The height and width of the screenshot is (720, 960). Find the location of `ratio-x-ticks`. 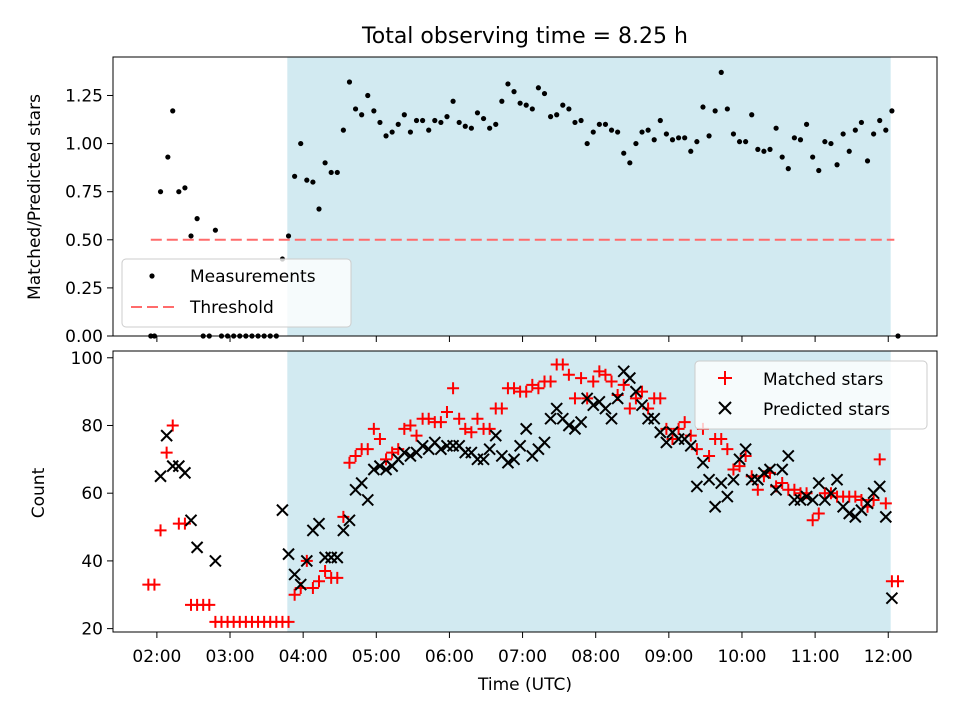

ratio-x-ticks is located at coordinates (522, 339).